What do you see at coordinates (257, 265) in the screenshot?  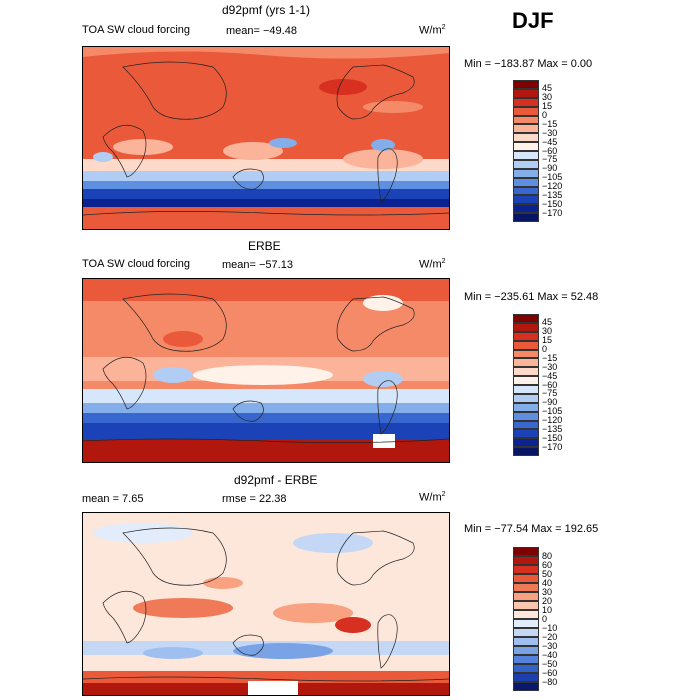 I see `panel2-mean: mean= −57.13` at bounding box center [257, 265].